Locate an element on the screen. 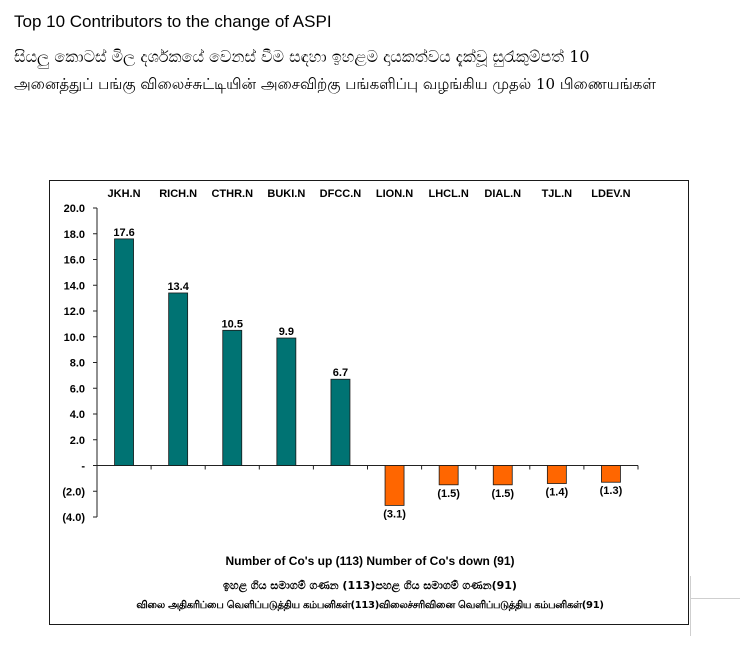 The image size is (750, 663). data-label: 17.6 is located at coordinates (123, 233).